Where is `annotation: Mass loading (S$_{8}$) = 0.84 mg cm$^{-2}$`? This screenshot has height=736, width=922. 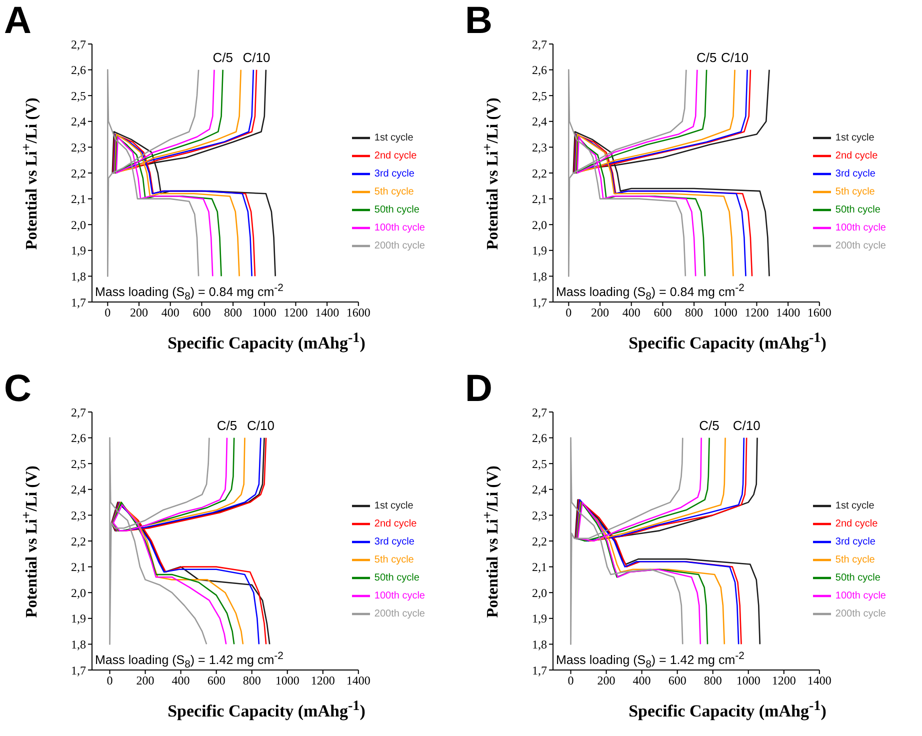
annotation: Mass loading (S$_{8}$) = 0.84 mg cm$^{-2}$ is located at coordinates (650, 293).